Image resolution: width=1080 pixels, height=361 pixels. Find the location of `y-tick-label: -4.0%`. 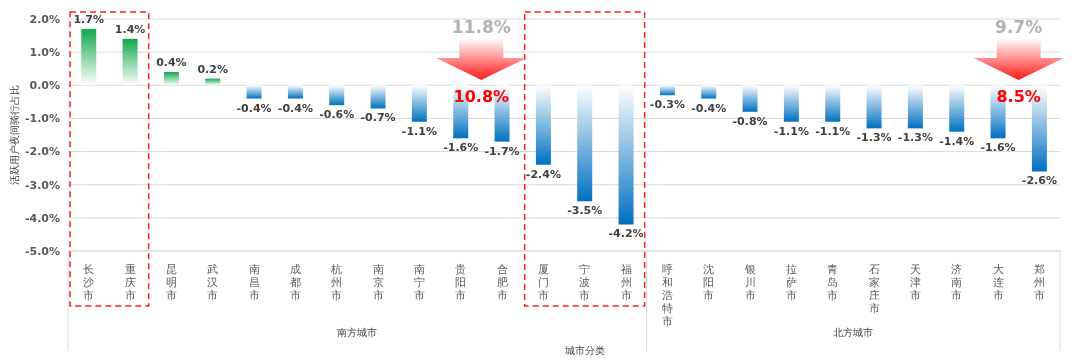

y-tick-label: -4.0% is located at coordinates (42, 218).